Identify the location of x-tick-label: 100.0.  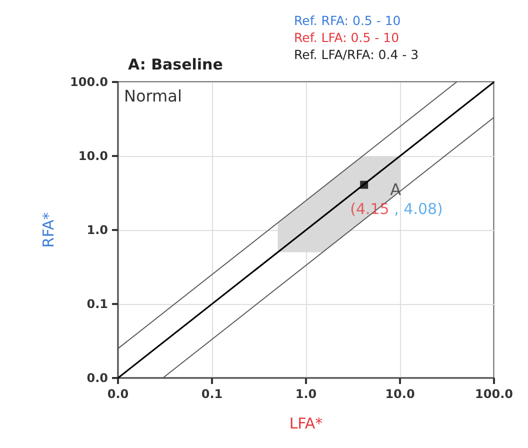
(494, 394).